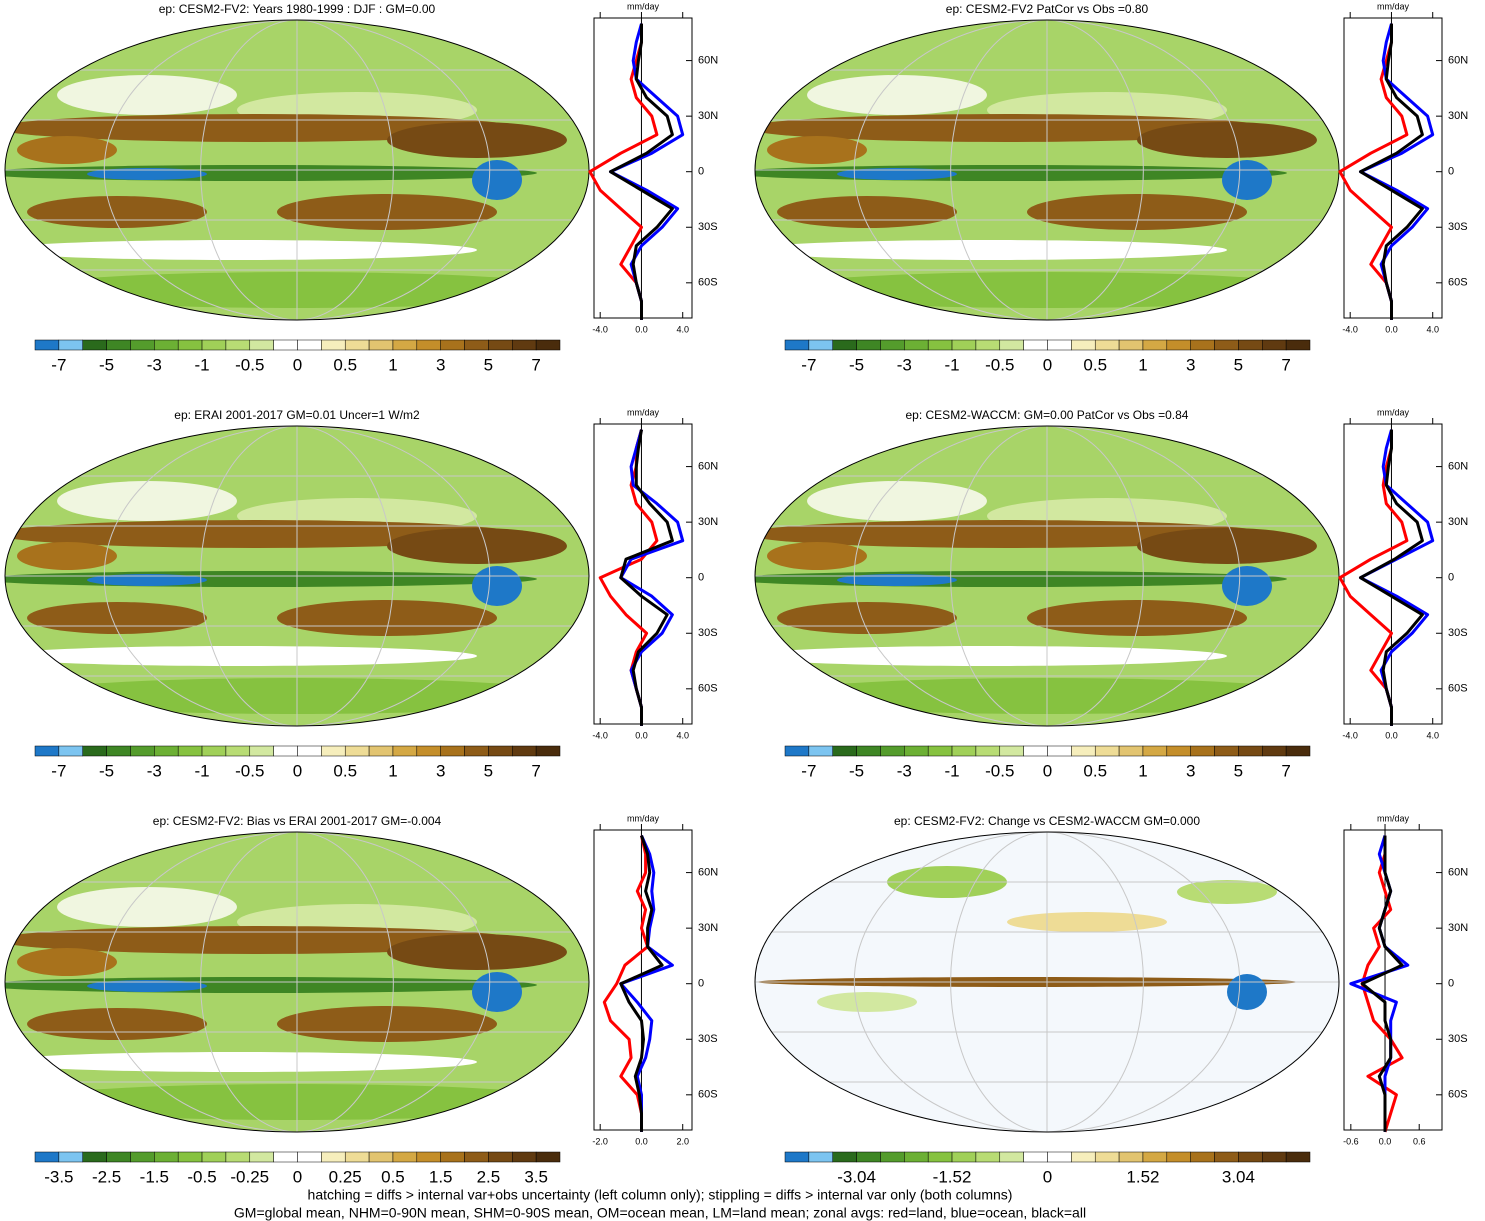  What do you see at coordinates (488, 364) in the screenshot?
I see `colorbar-label: 5` at bounding box center [488, 364].